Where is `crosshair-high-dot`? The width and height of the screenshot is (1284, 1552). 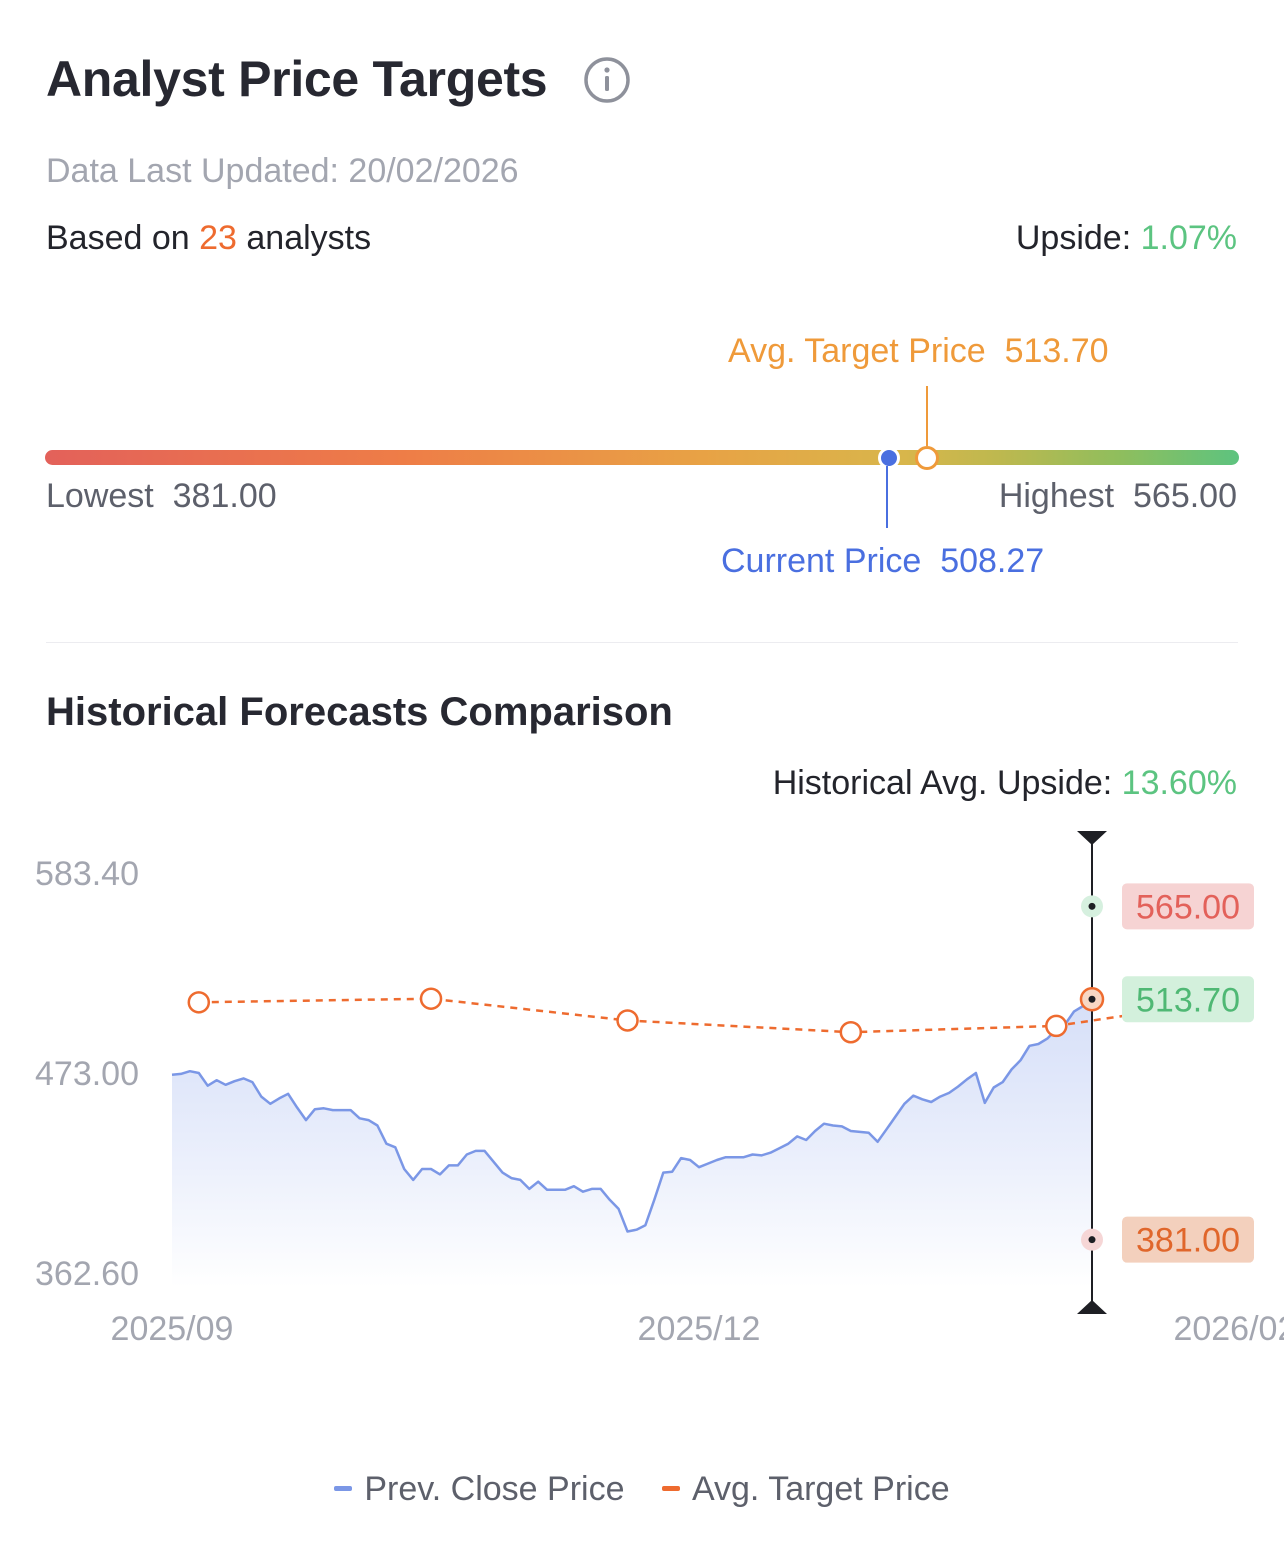 crosshair-high-dot is located at coordinates (1092, 906).